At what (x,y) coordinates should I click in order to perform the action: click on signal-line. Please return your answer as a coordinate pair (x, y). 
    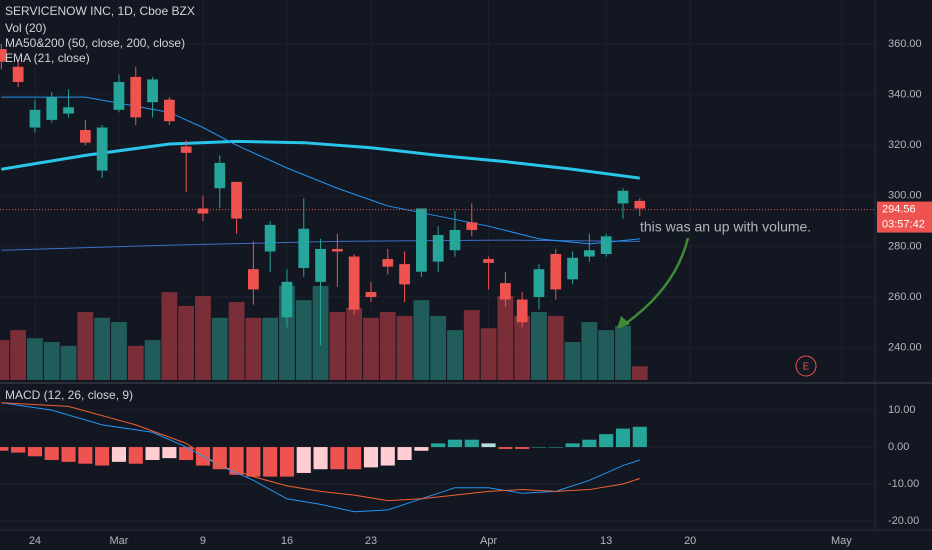
    Looking at the image, I should click on (320, 452).